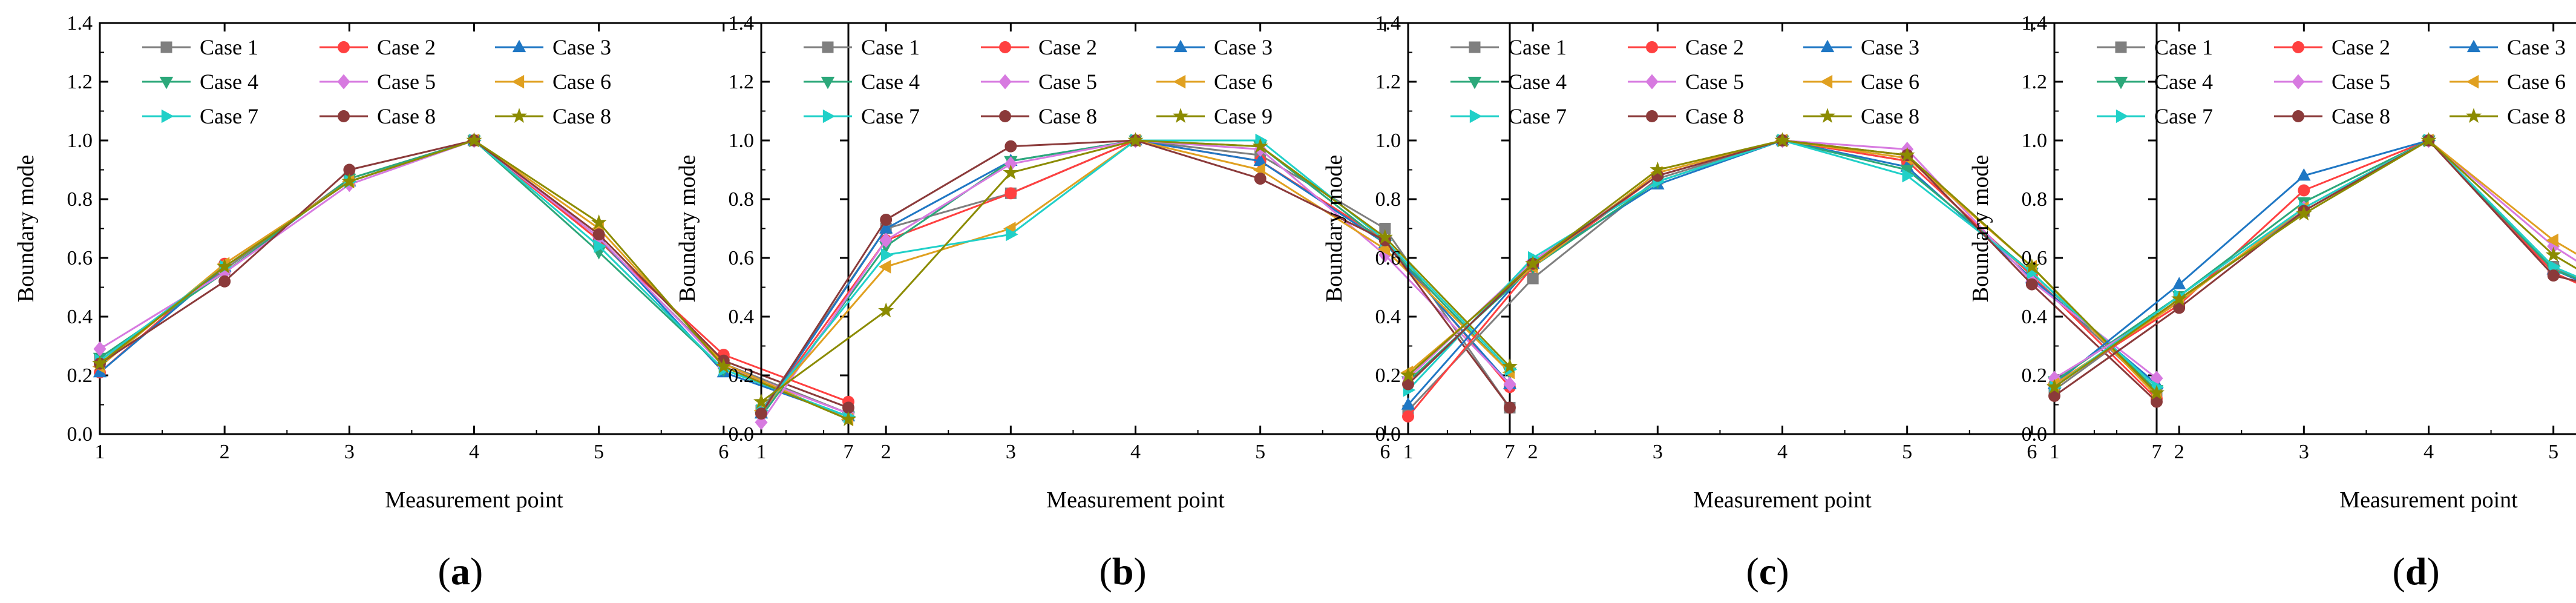 The height and width of the screenshot is (603, 2576). Describe the element at coordinates (1767, 571) in the screenshot. I see `panel-label: (c)` at that location.